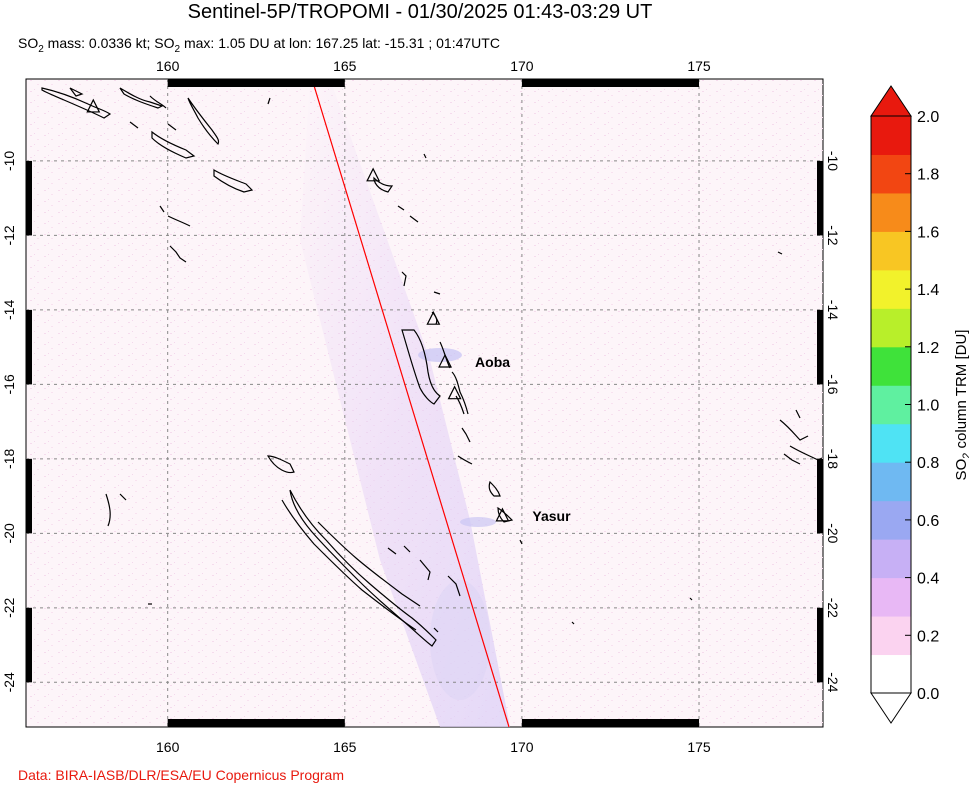  Describe the element at coordinates (928, 232) in the screenshot. I see `colorbar-tick-label-1.6: 1.6` at that location.